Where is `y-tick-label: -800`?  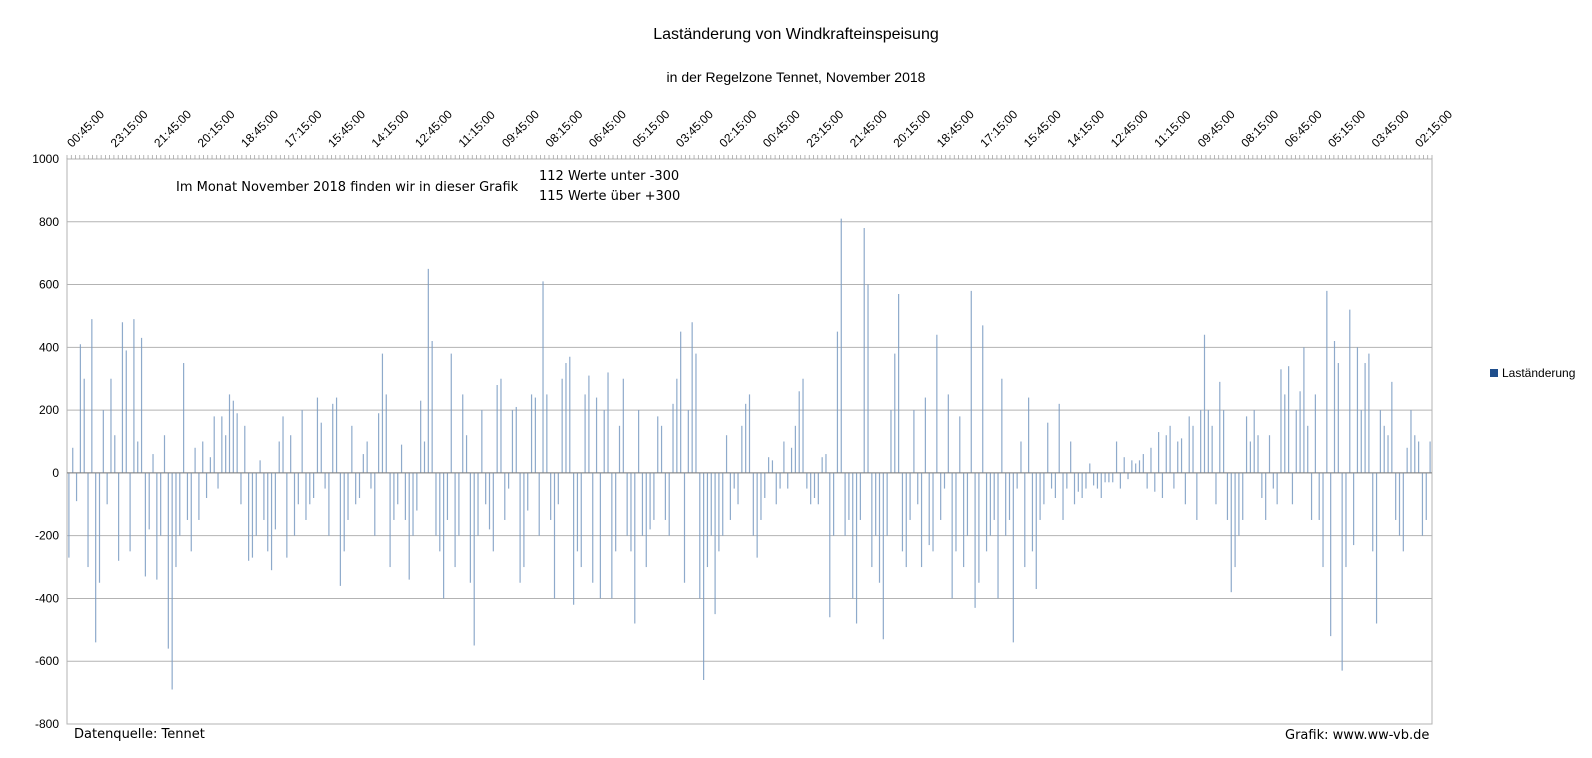 y-tick-label: -800 is located at coordinates (47, 724).